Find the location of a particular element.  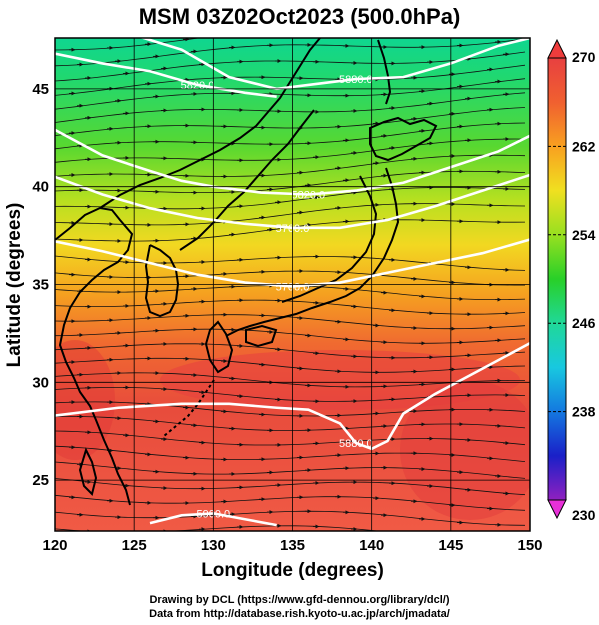

colorbar-tick-label: 262 is located at coordinates (584, 146).